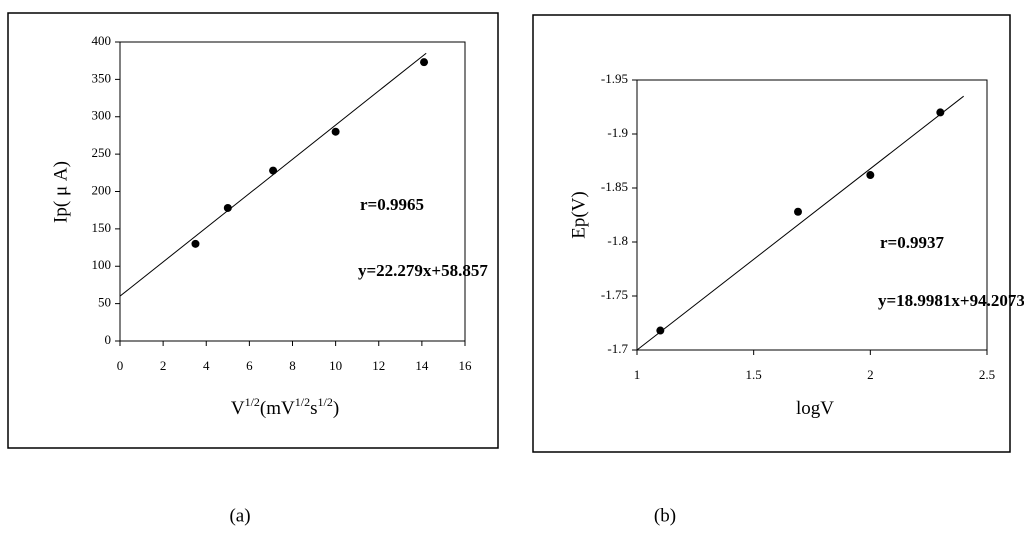 The image size is (1024, 536). Describe the element at coordinates (120, 365) in the screenshot. I see `x-tick-label: 0` at that location.